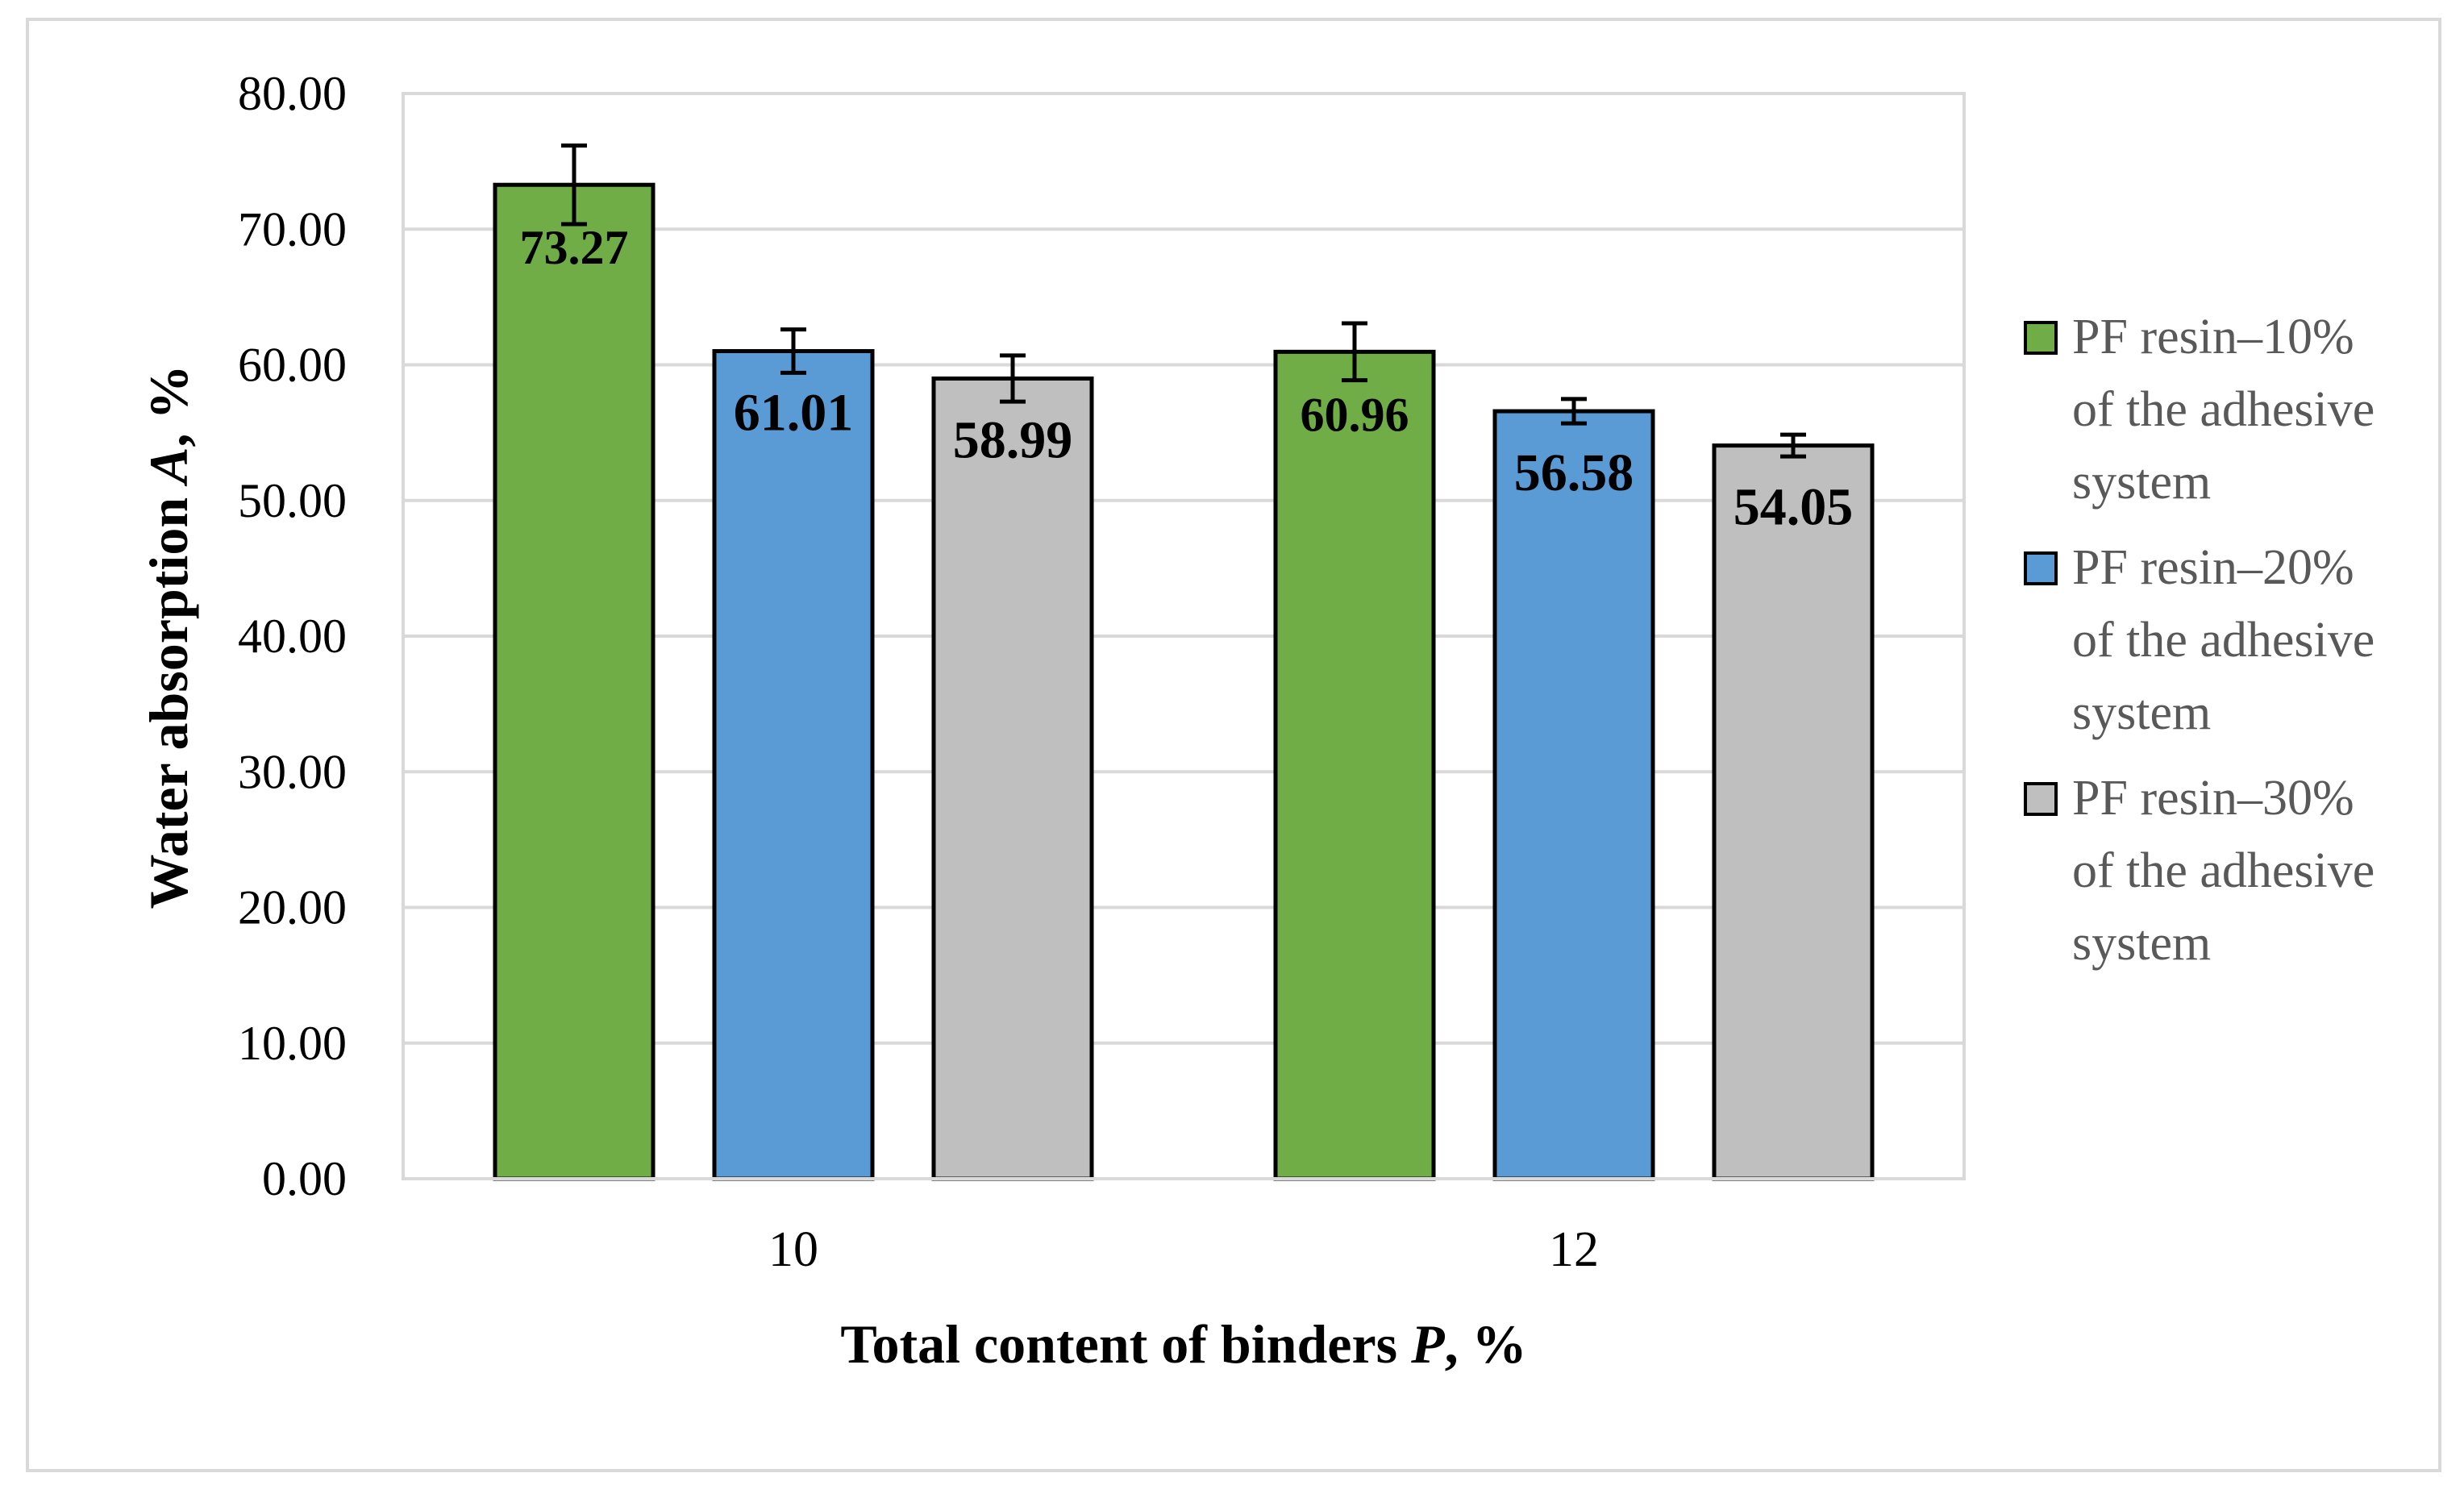 The image size is (2464, 1498). I want to click on data-label: 58.99, so click(1013, 440).